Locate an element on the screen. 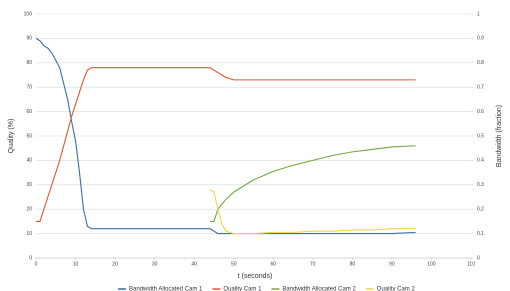  x-tick-label: 60 is located at coordinates (273, 264).